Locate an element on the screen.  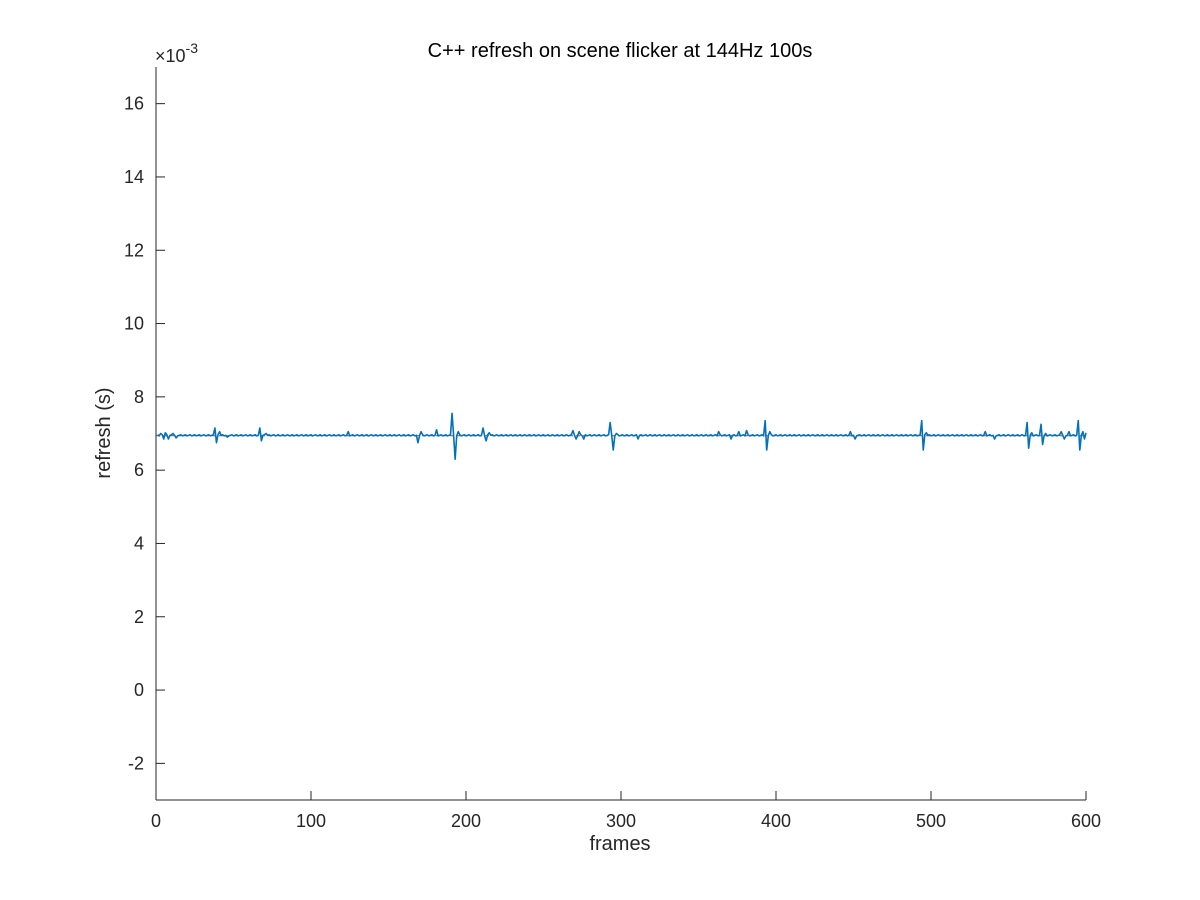
y-exponent-multiplier: ×10⁻³ is located at coordinates (176, 53).